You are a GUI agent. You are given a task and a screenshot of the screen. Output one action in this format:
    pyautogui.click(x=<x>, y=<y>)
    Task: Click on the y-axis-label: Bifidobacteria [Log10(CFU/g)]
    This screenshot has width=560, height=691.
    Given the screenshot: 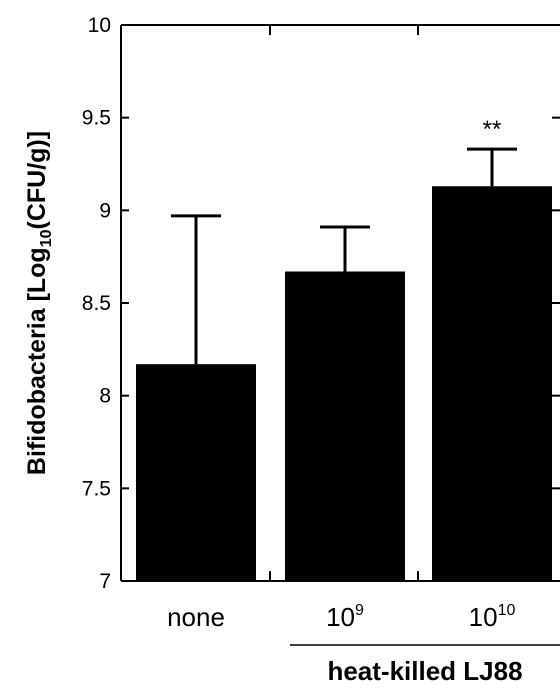 What is the action you would take?
    pyautogui.click(x=39, y=303)
    